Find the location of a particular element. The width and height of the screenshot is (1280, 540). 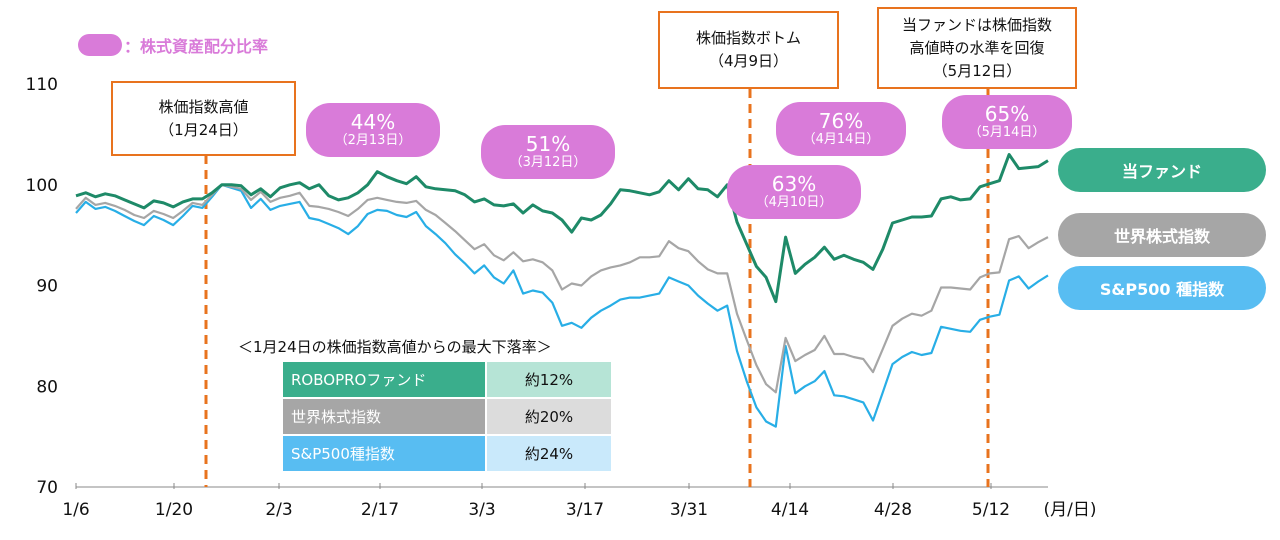

legend-label: S&P500 種指数 is located at coordinates (1162, 289).